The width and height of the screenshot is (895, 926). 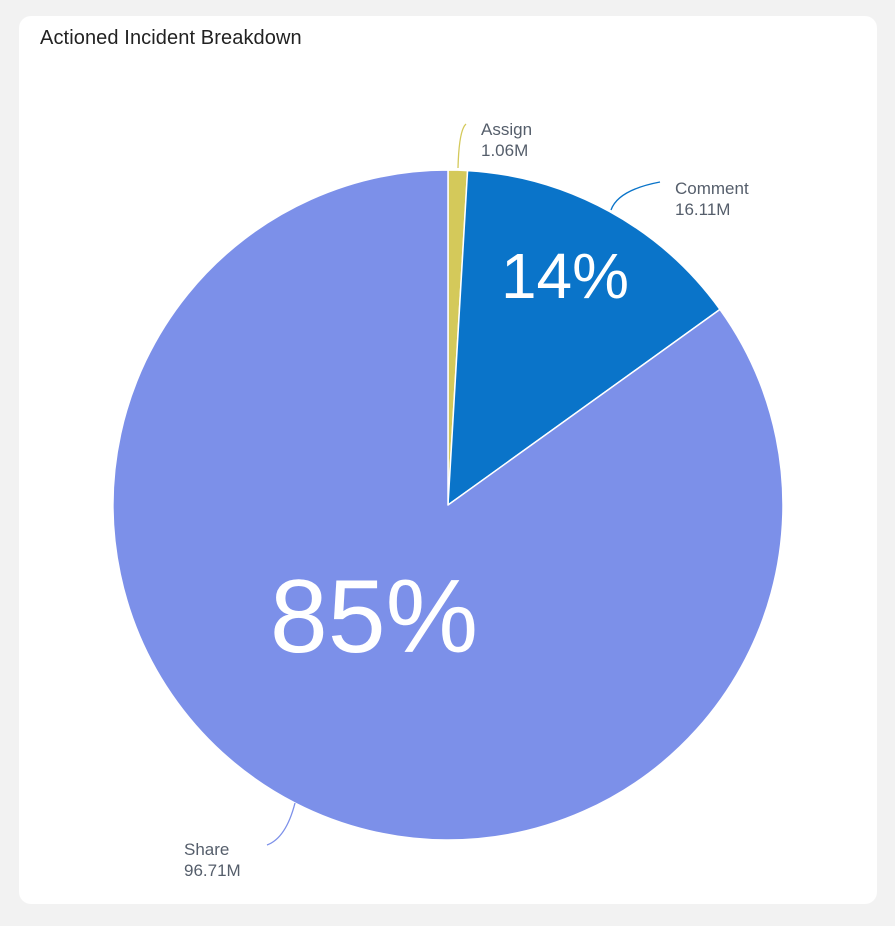 I want to click on slice-value-share: 96.71M, so click(x=212, y=870).